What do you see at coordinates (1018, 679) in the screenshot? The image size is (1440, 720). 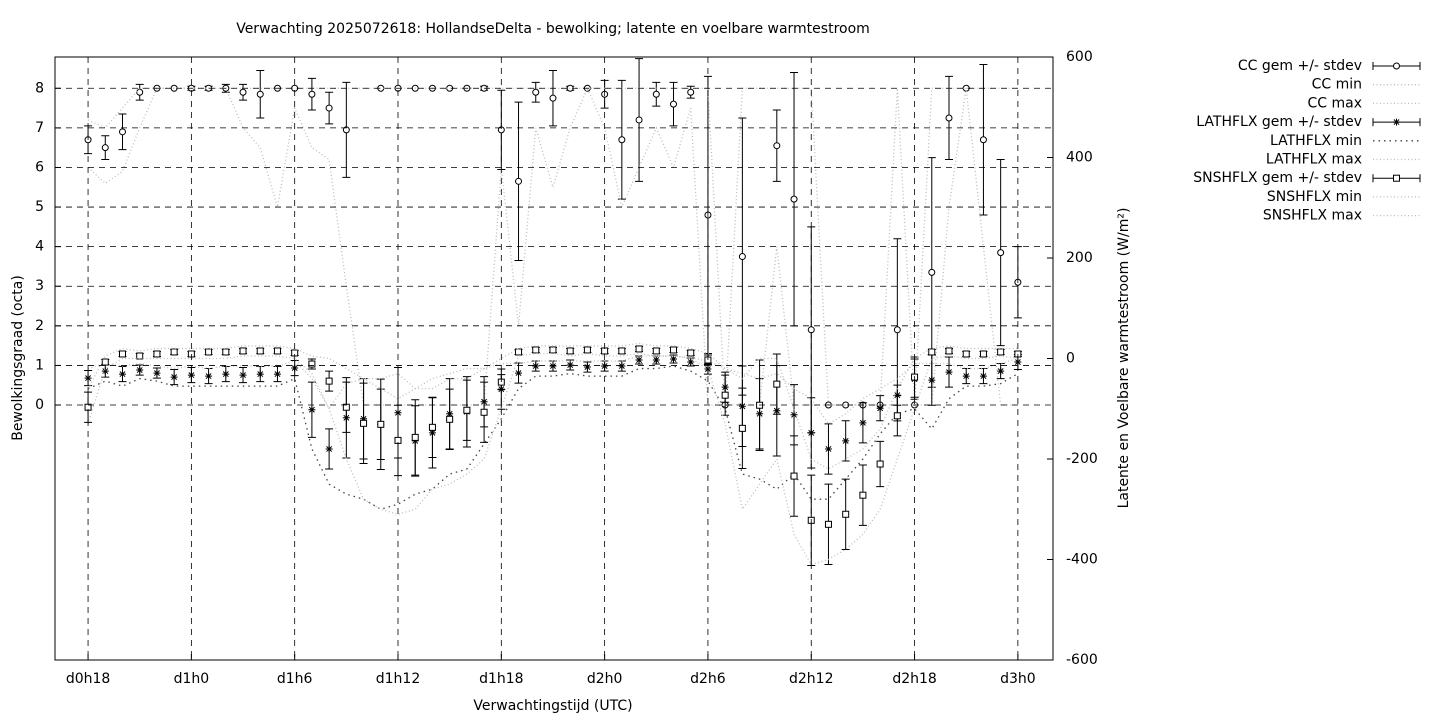 I see `x-tick-label: d3h0` at bounding box center [1018, 679].